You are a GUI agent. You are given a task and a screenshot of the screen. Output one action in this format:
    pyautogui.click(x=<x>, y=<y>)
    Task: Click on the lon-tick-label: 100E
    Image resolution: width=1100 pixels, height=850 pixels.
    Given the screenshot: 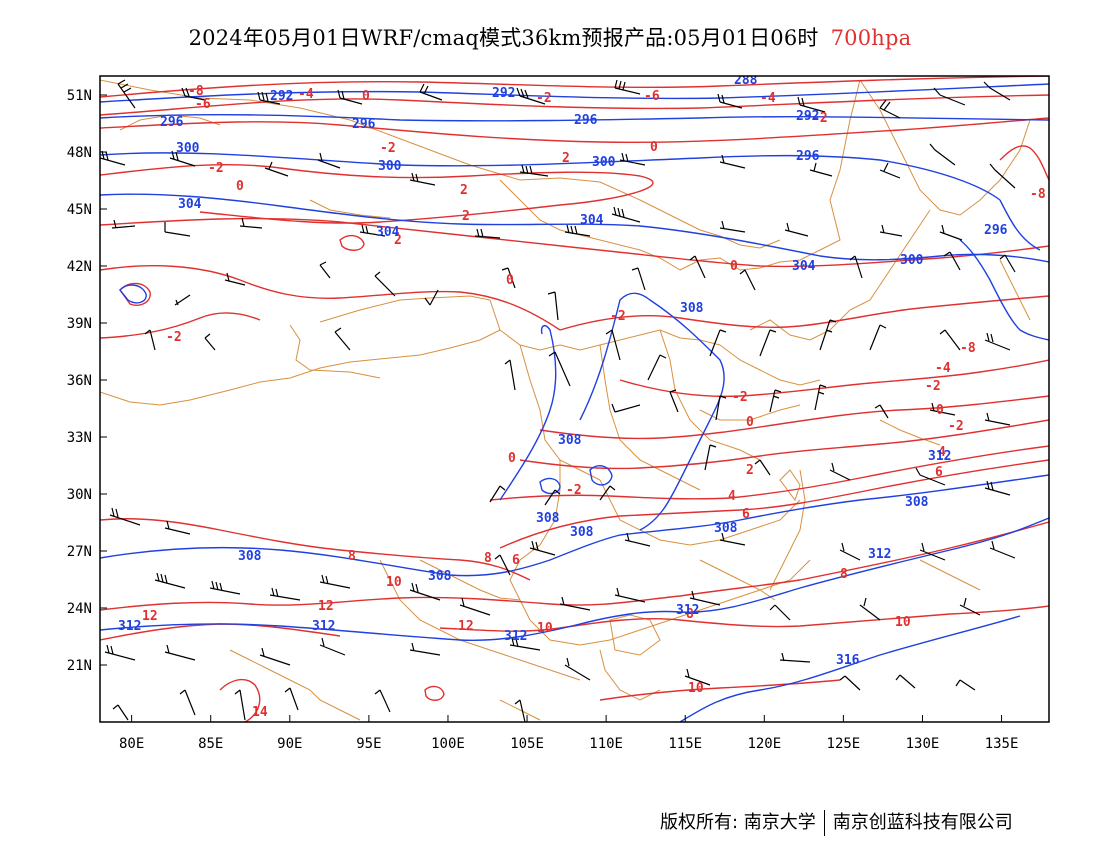 What is the action you would take?
    pyautogui.click(x=448, y=744)
    